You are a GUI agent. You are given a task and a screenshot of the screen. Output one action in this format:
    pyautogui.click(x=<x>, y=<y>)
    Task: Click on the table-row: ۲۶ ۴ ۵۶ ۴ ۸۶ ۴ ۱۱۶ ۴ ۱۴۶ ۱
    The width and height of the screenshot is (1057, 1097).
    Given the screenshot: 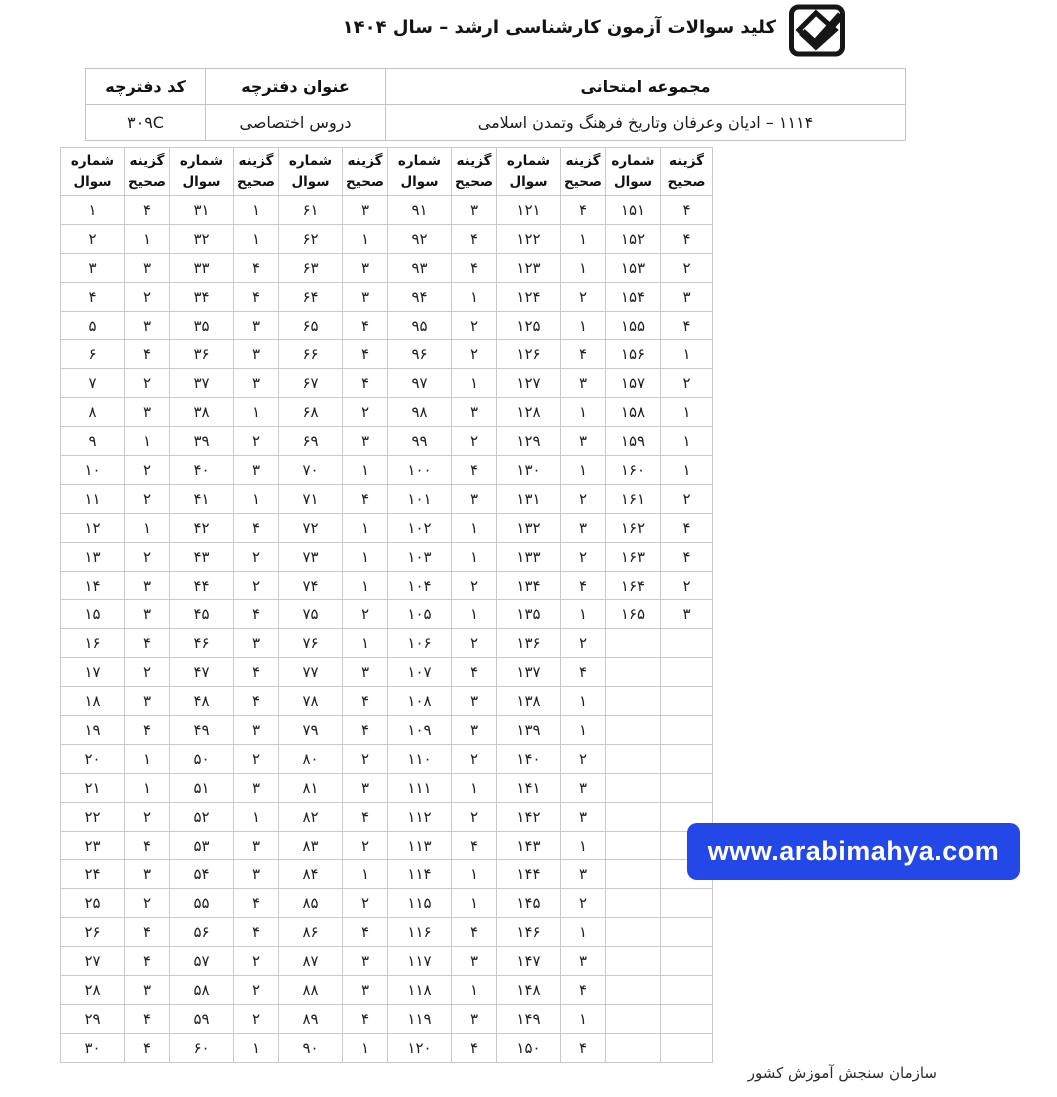 What is the action you would take?
    pyautogui.click(x=386, y=932)
    